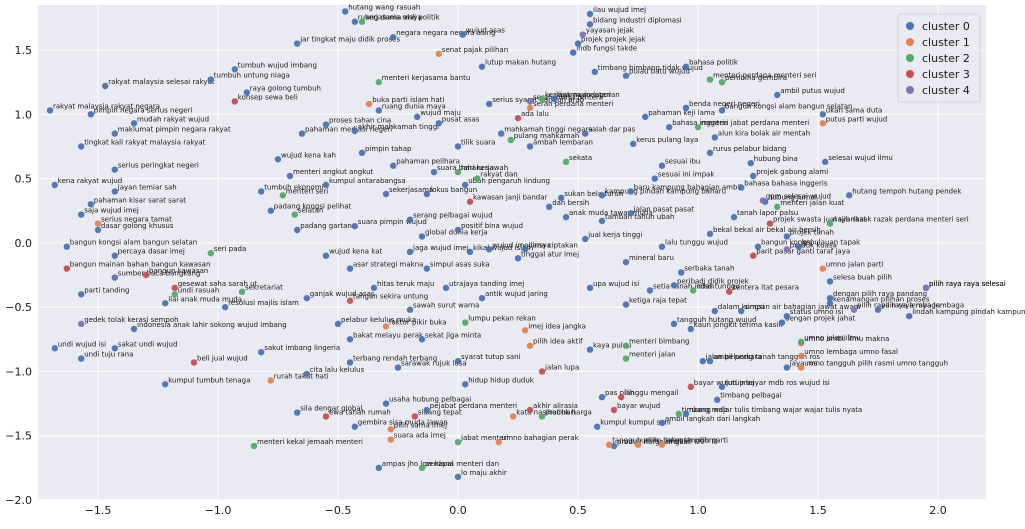 The image size is (1025, 529). Describe the element at coordinates (612, 346) in the screenshot. I see `point-label: kaya pulau` at that location.